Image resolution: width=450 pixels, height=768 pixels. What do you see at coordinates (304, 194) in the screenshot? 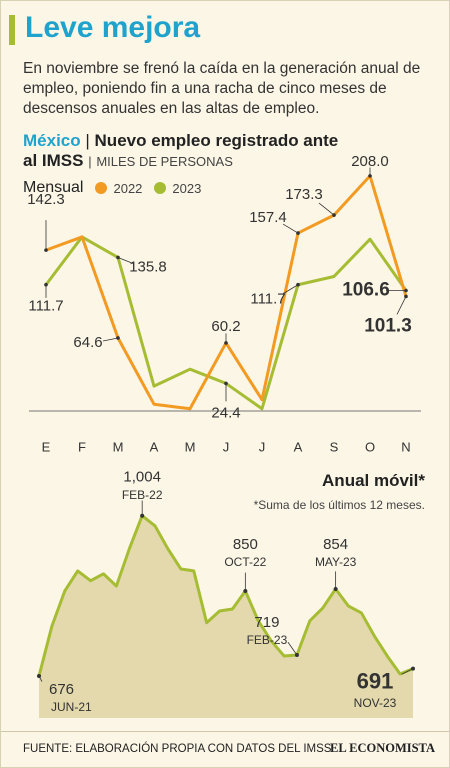
I see `data-label: 173.3` at bounding box center [304, 194].